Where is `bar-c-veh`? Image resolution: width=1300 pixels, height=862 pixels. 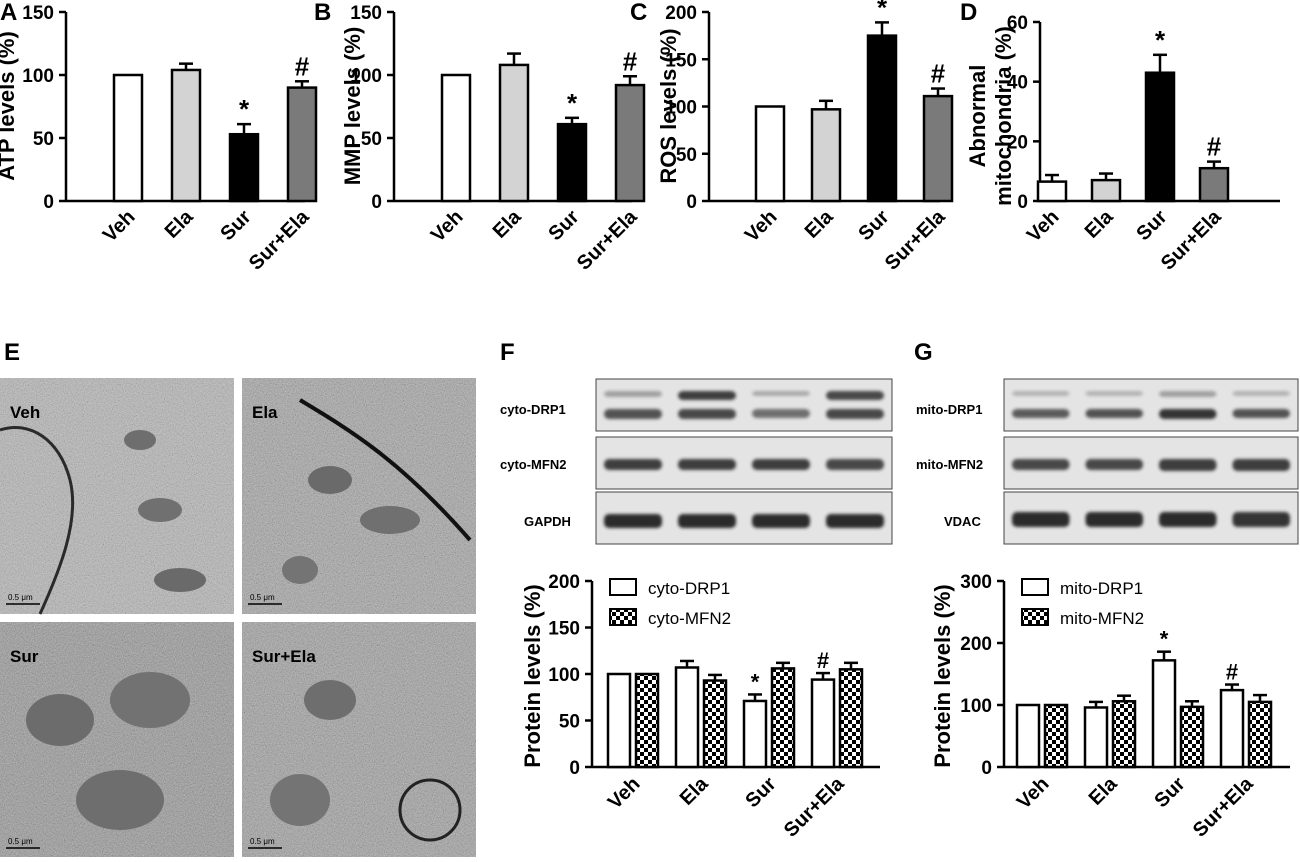
bar-c-veh is located at coordinates (770, 154).